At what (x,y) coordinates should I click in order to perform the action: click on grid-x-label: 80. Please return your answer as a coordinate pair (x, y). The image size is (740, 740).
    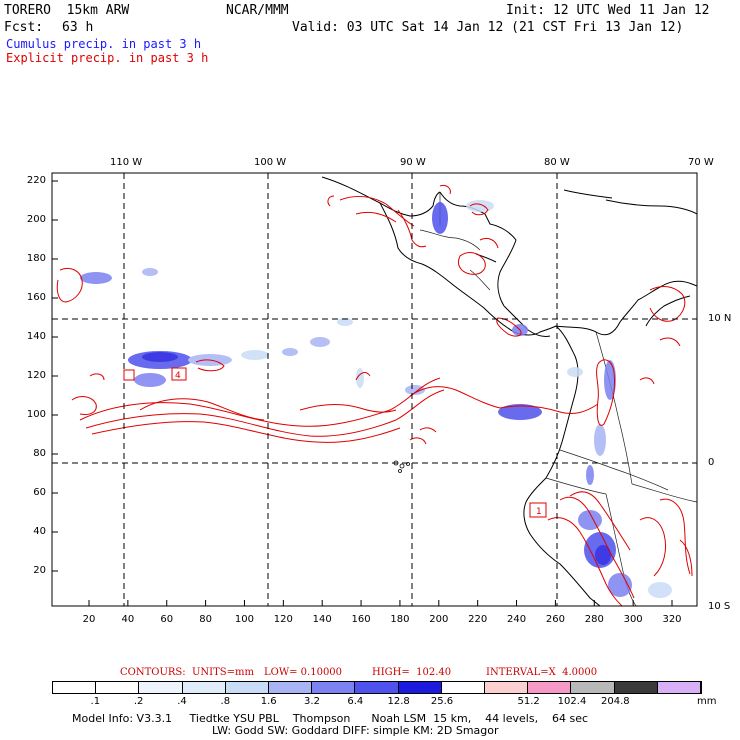
    Looking at the image, I should click on (205, 619).